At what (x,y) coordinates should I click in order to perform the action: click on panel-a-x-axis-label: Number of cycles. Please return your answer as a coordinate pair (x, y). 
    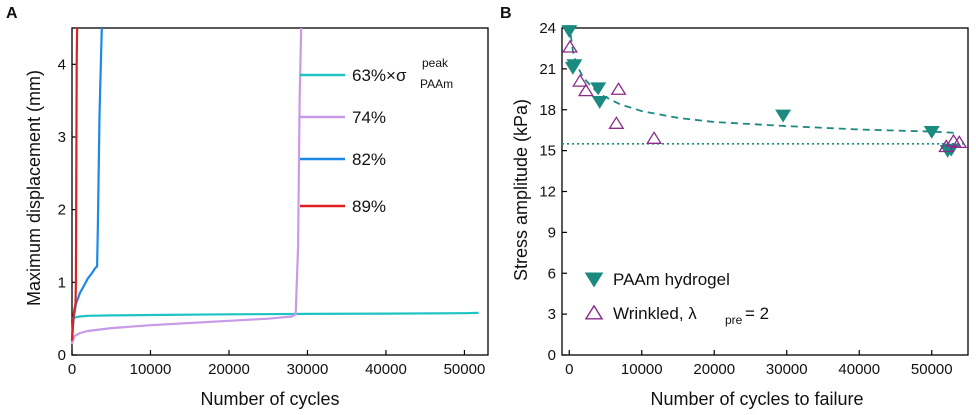
    Looking at the image, I should click on (269, 399).